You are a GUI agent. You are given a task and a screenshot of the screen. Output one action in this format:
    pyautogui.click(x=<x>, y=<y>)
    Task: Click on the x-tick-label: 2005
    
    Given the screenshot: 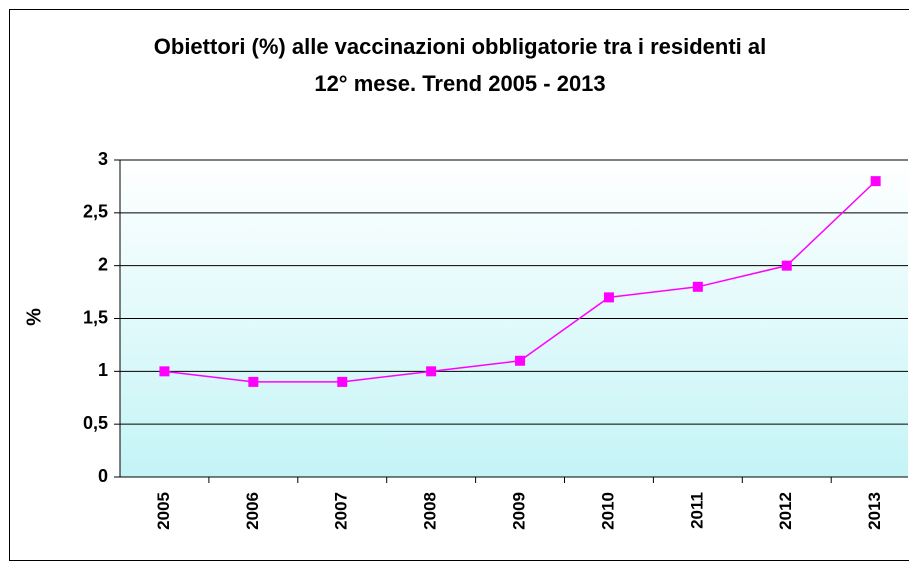 What is the action you would take?
    pyautogui.click(x=163, y=511)
    